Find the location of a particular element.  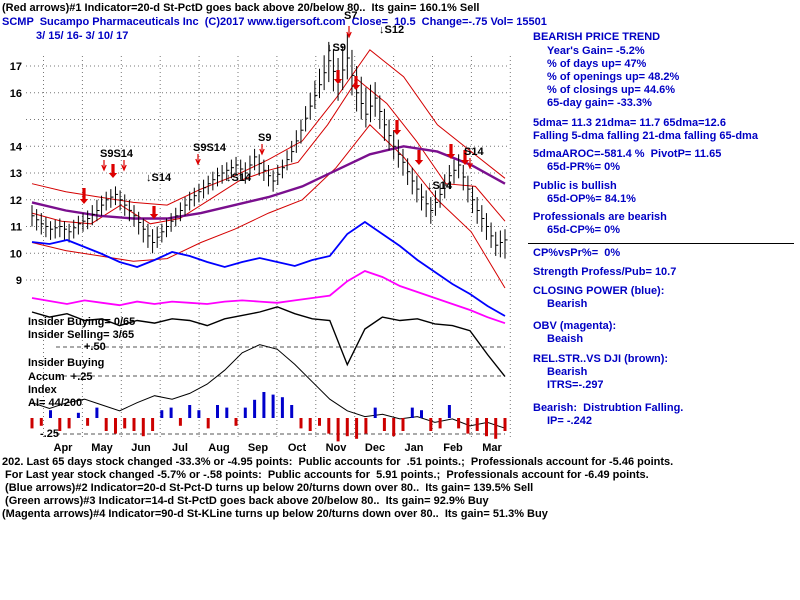

insider-buying-label: Insider Buying is located at coordinates (66, 363).